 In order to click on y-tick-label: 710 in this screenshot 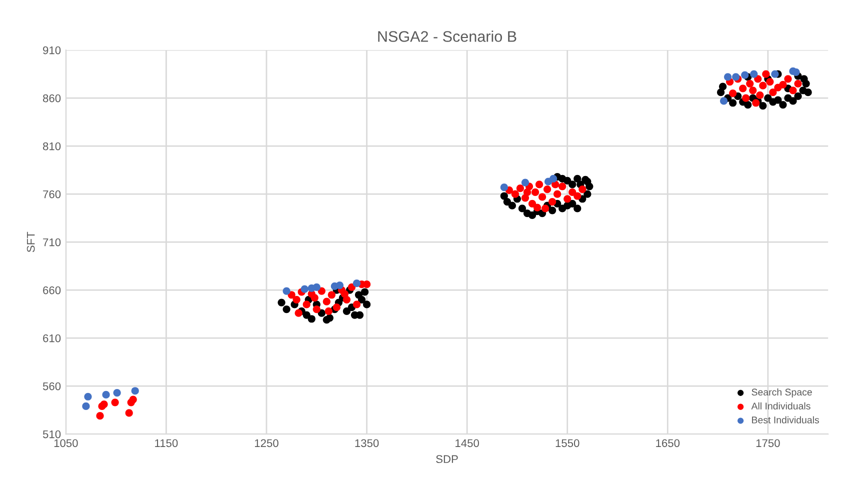, I will do `click(52, 242)`.